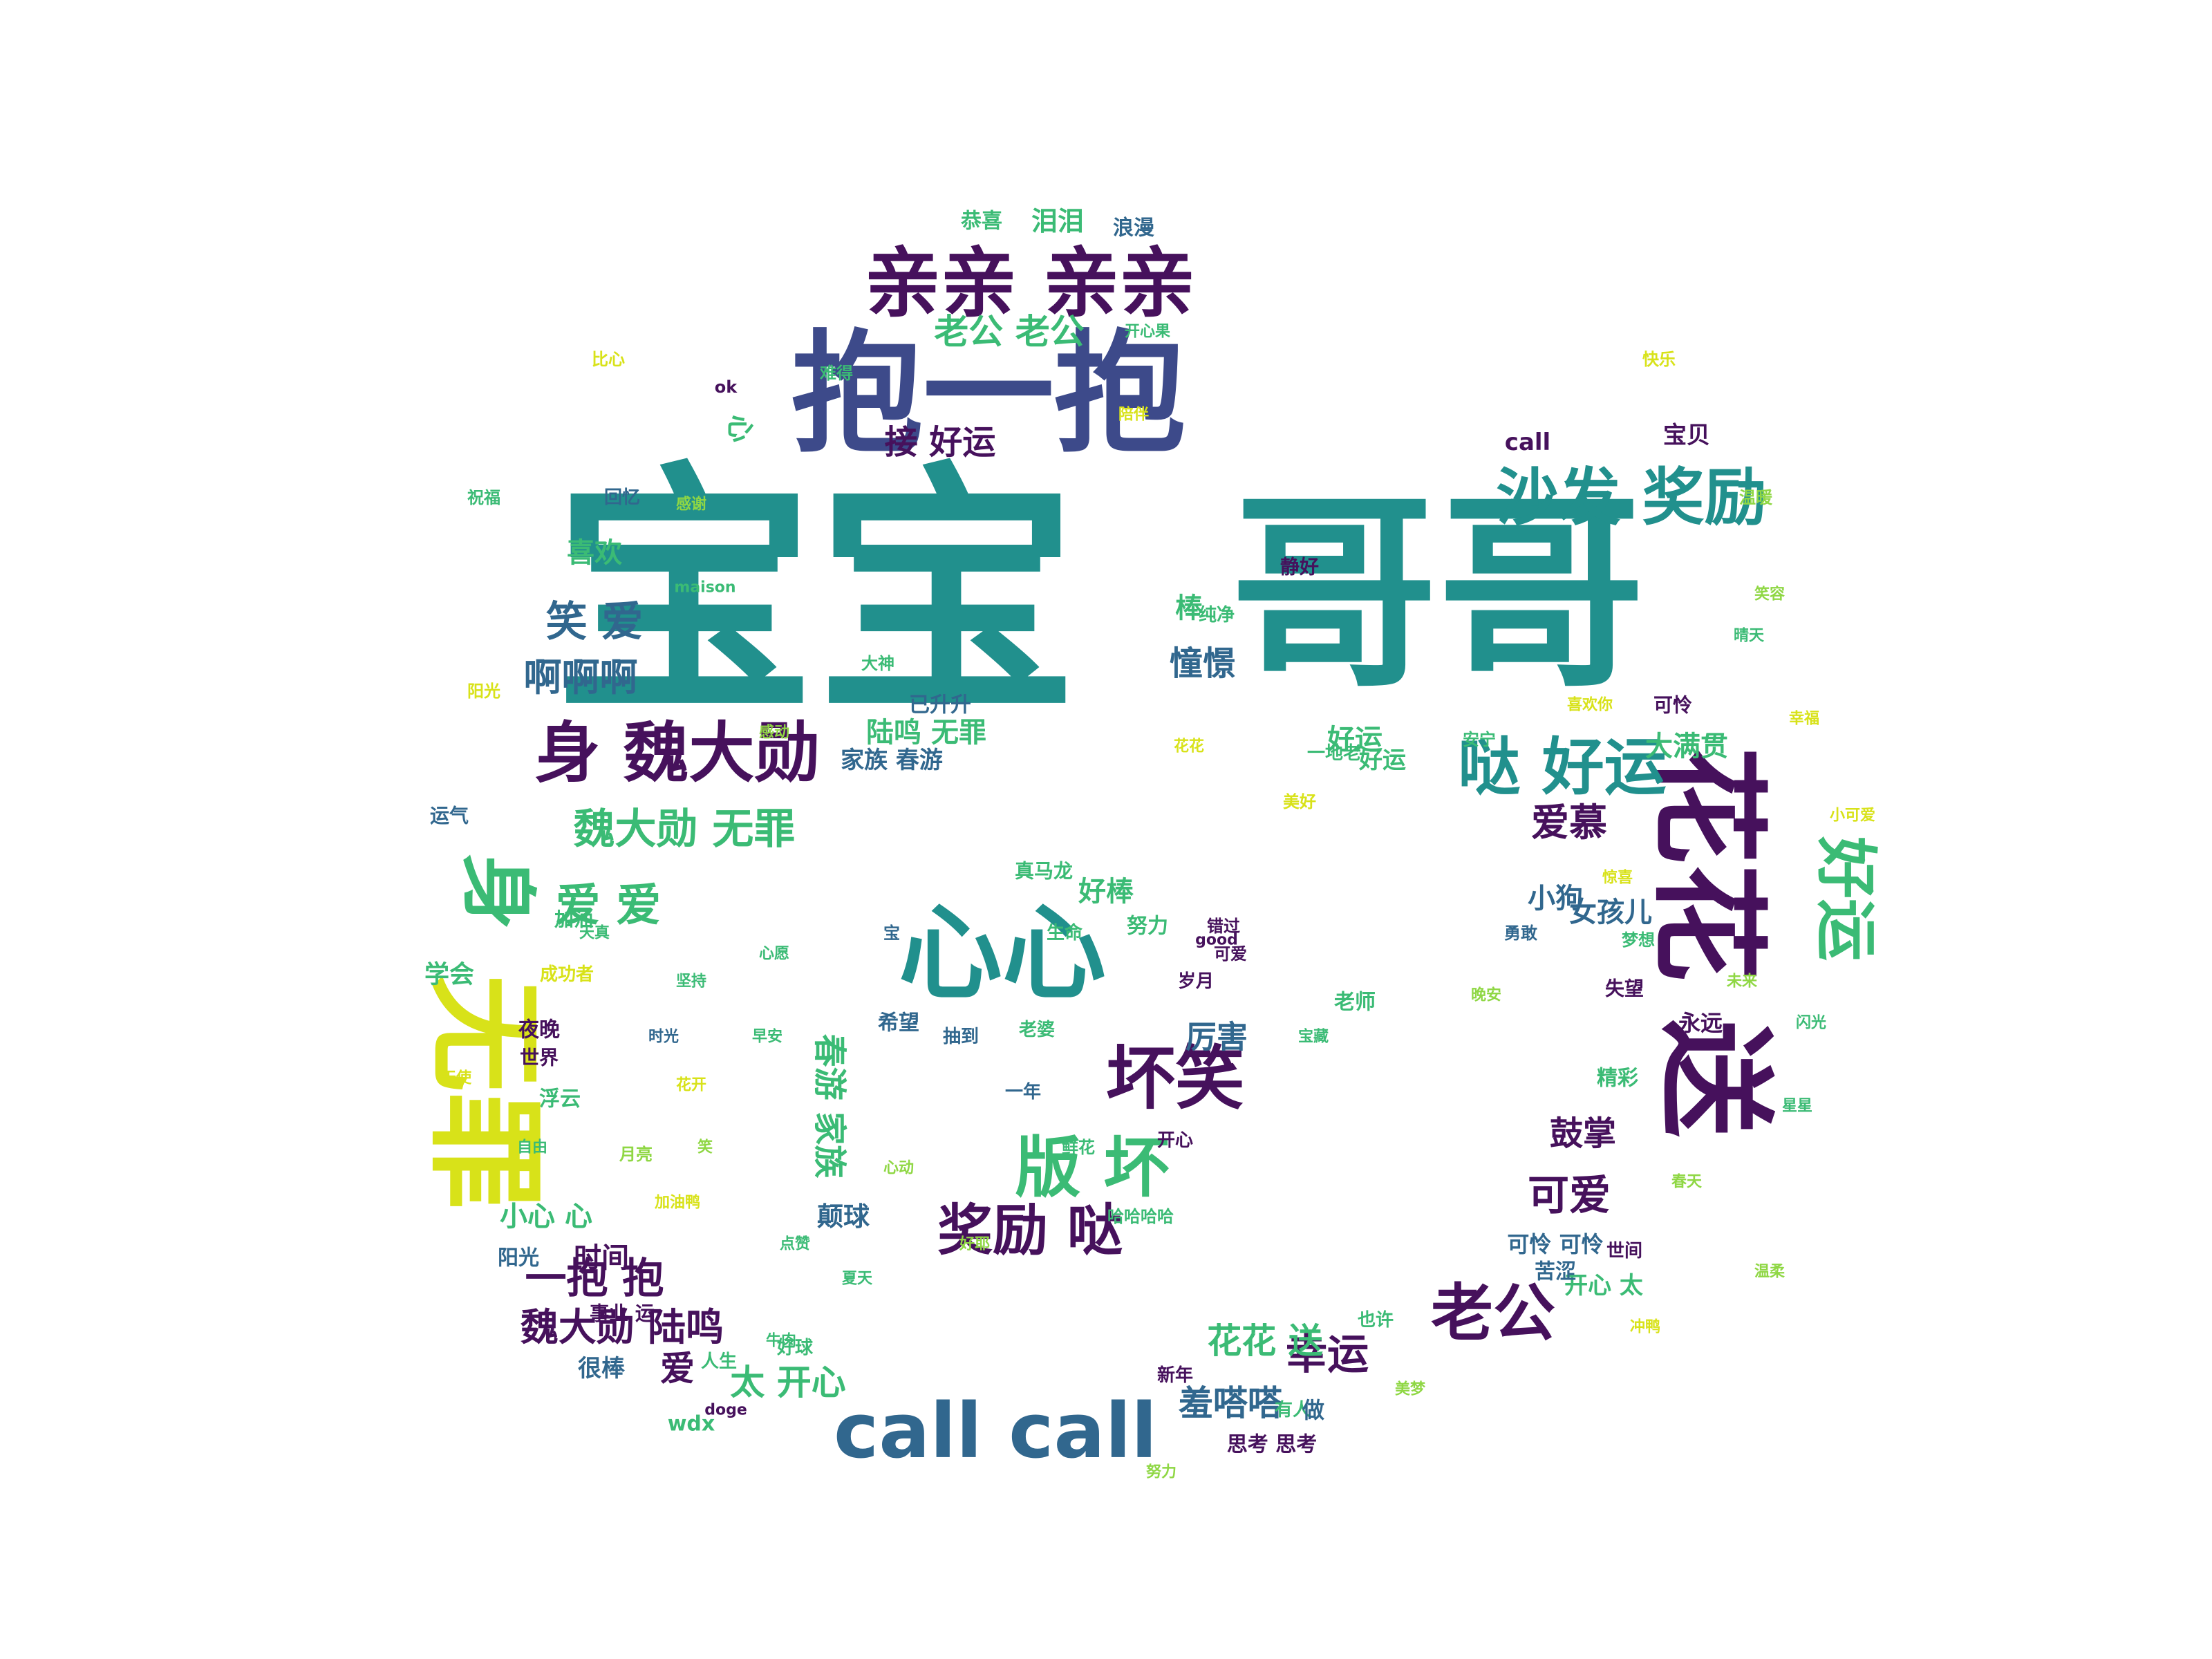 Image resolution: width=2212 pixels, height=1659 pixels. What do you see at coordinates (1638, 940) in the screenshot?
I see `cloud-word: 梦想` at bounding box center [1638, 940].